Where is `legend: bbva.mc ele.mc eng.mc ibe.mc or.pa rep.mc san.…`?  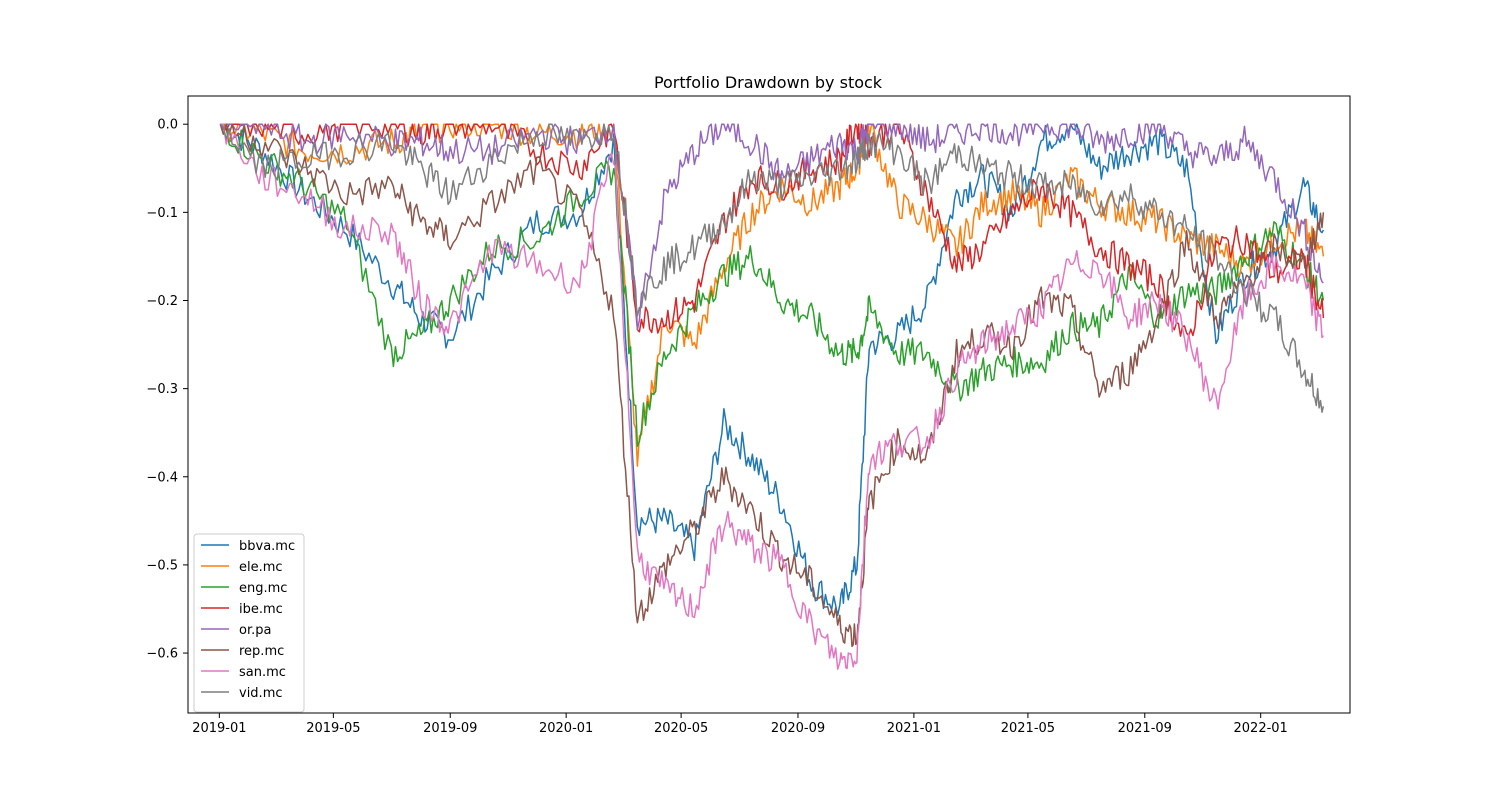
legend: bbva.mc ele.mc eng.mc ibe.mc or.pa rep.mc san.… is located at coordinates (249, 623).